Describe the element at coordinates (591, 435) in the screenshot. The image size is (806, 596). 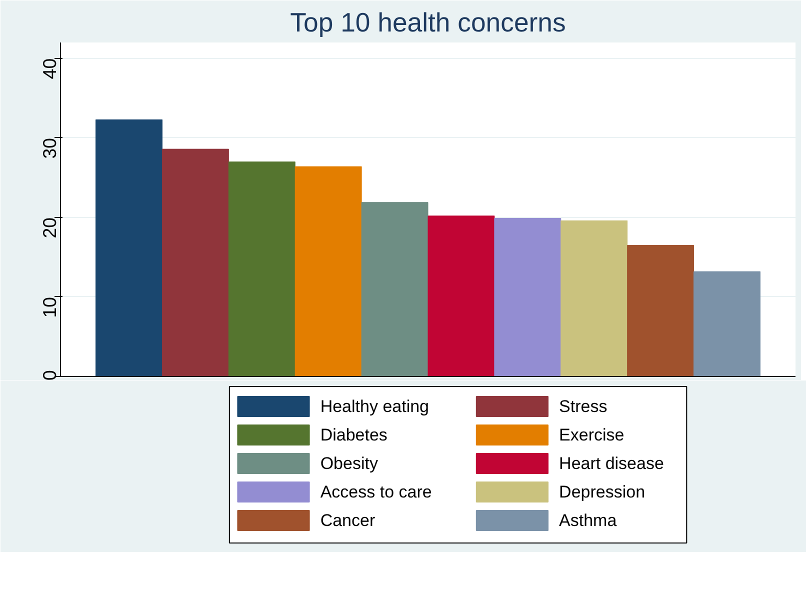
I see `legend-label: Exercise` at that location.